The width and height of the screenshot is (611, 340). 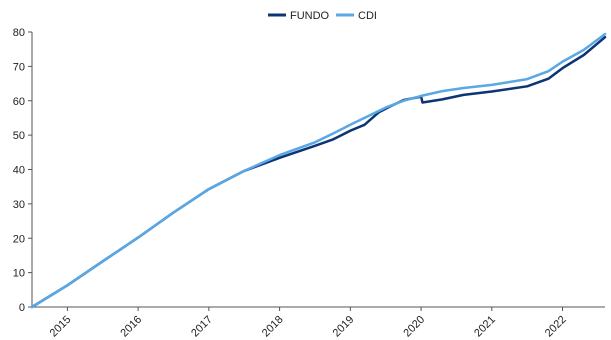 What do you see at coordinates (19, 67) in the screenshot?
I see `y-tick-label: 70` at bounding box center [19, 67].